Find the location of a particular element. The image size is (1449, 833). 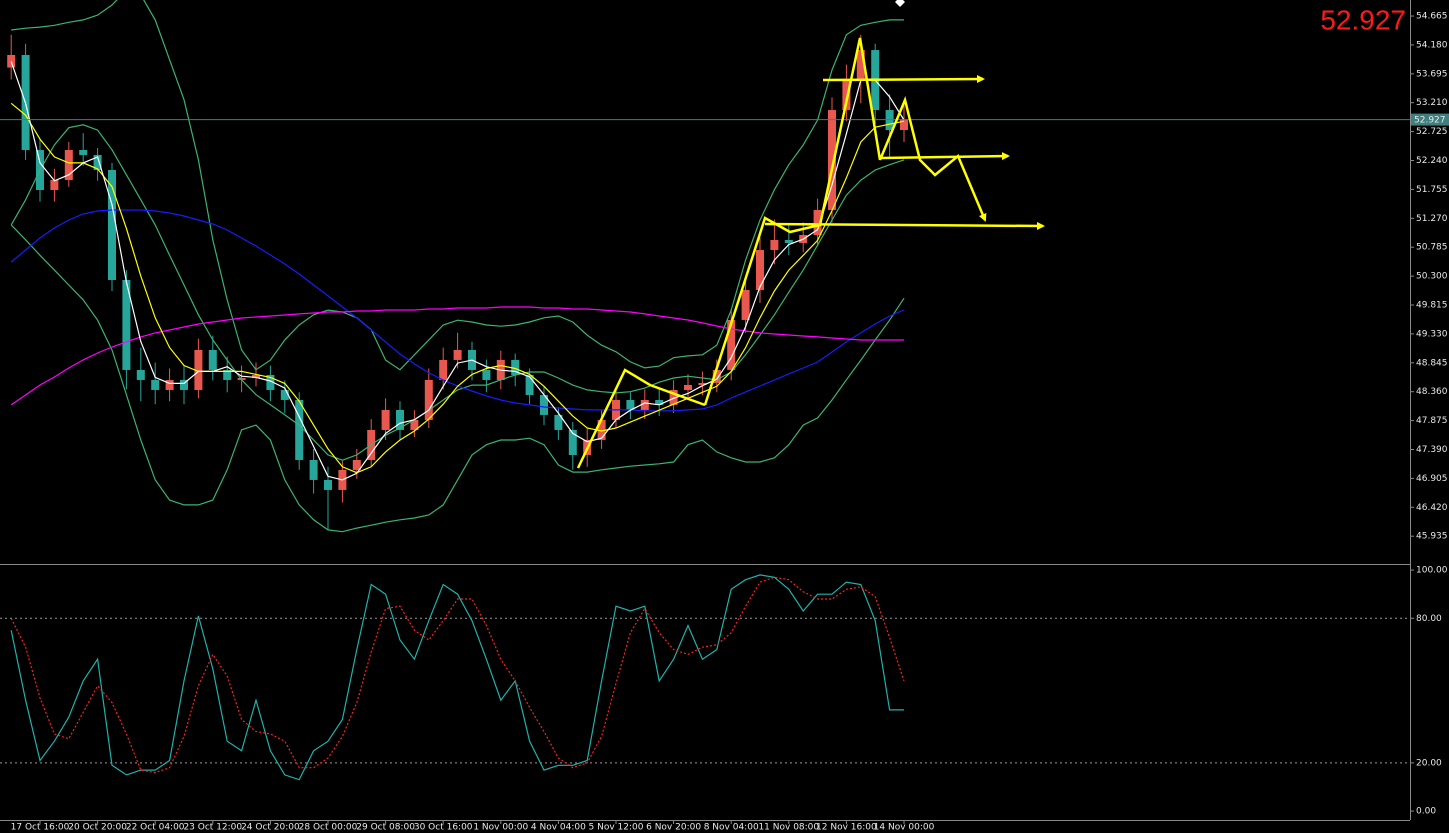

marker is located at coordinates (900, 3).